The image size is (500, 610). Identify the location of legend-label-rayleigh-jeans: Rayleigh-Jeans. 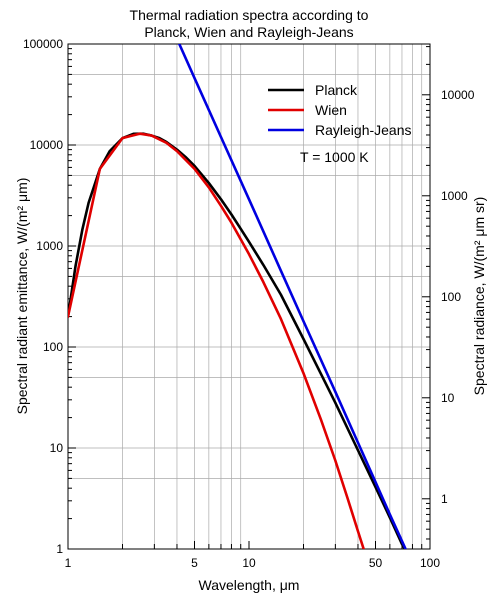
(363, 130).